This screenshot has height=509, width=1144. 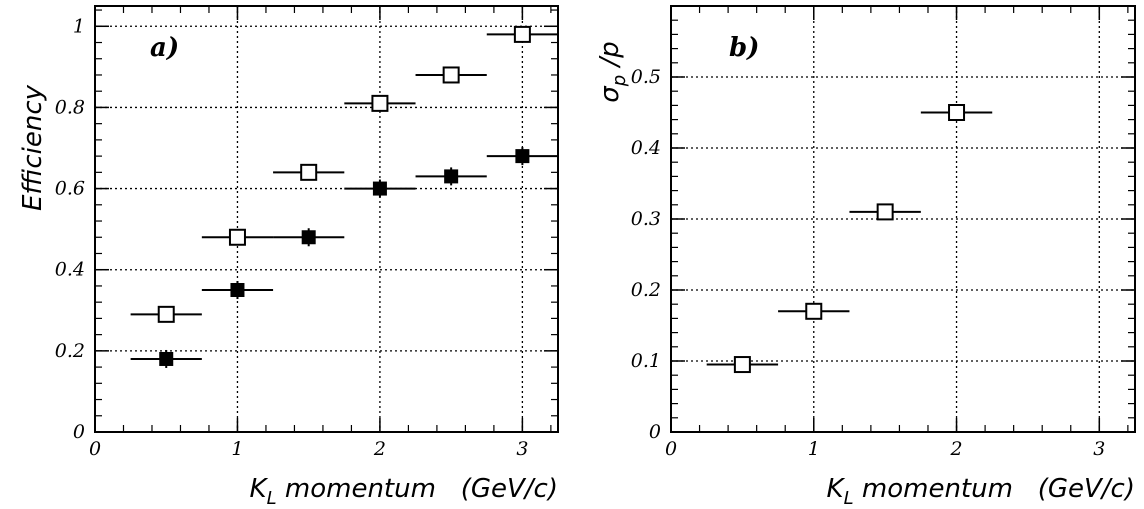 I want to click on panel-b-y-tick-label: 0.3, so click(x=646, y=219).